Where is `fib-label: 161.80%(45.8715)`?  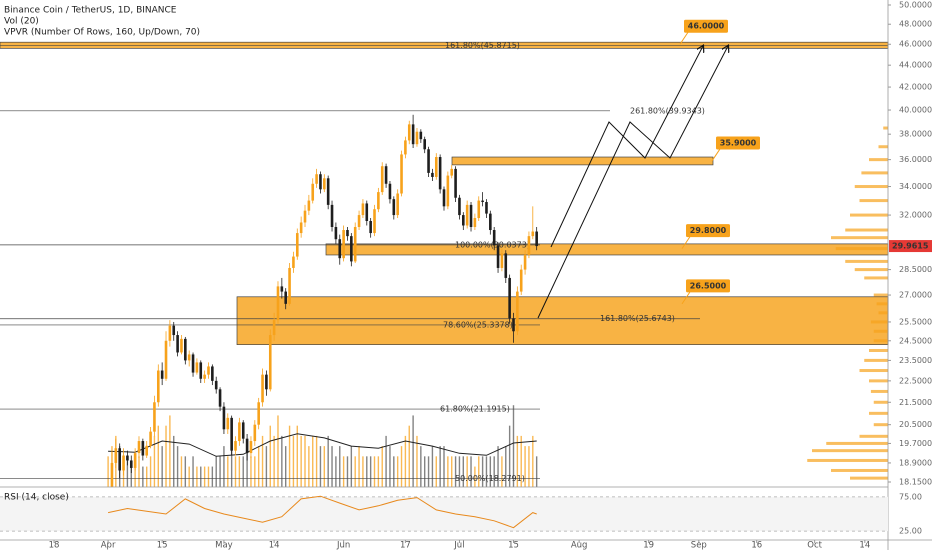 fib-label: 161.80%(45.8715) is located at coordinates (482, 45).